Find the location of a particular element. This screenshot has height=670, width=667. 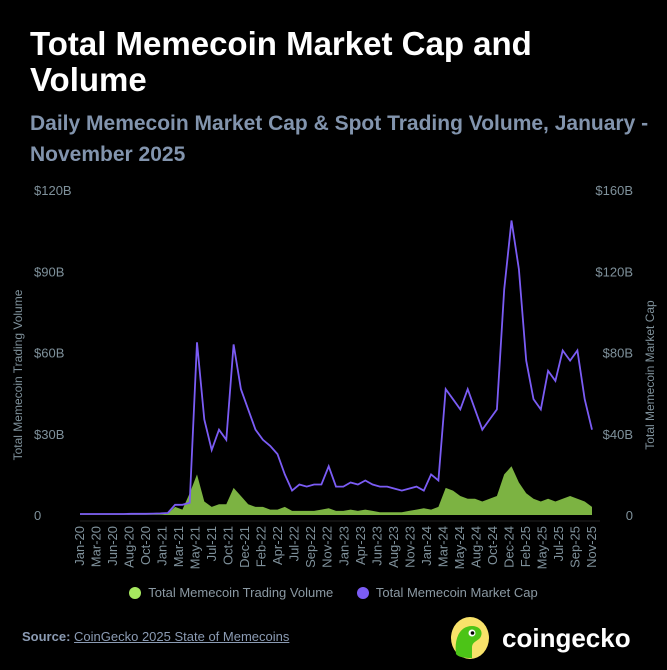

right-tick-label: $40B is located at coordinates (618, 434).